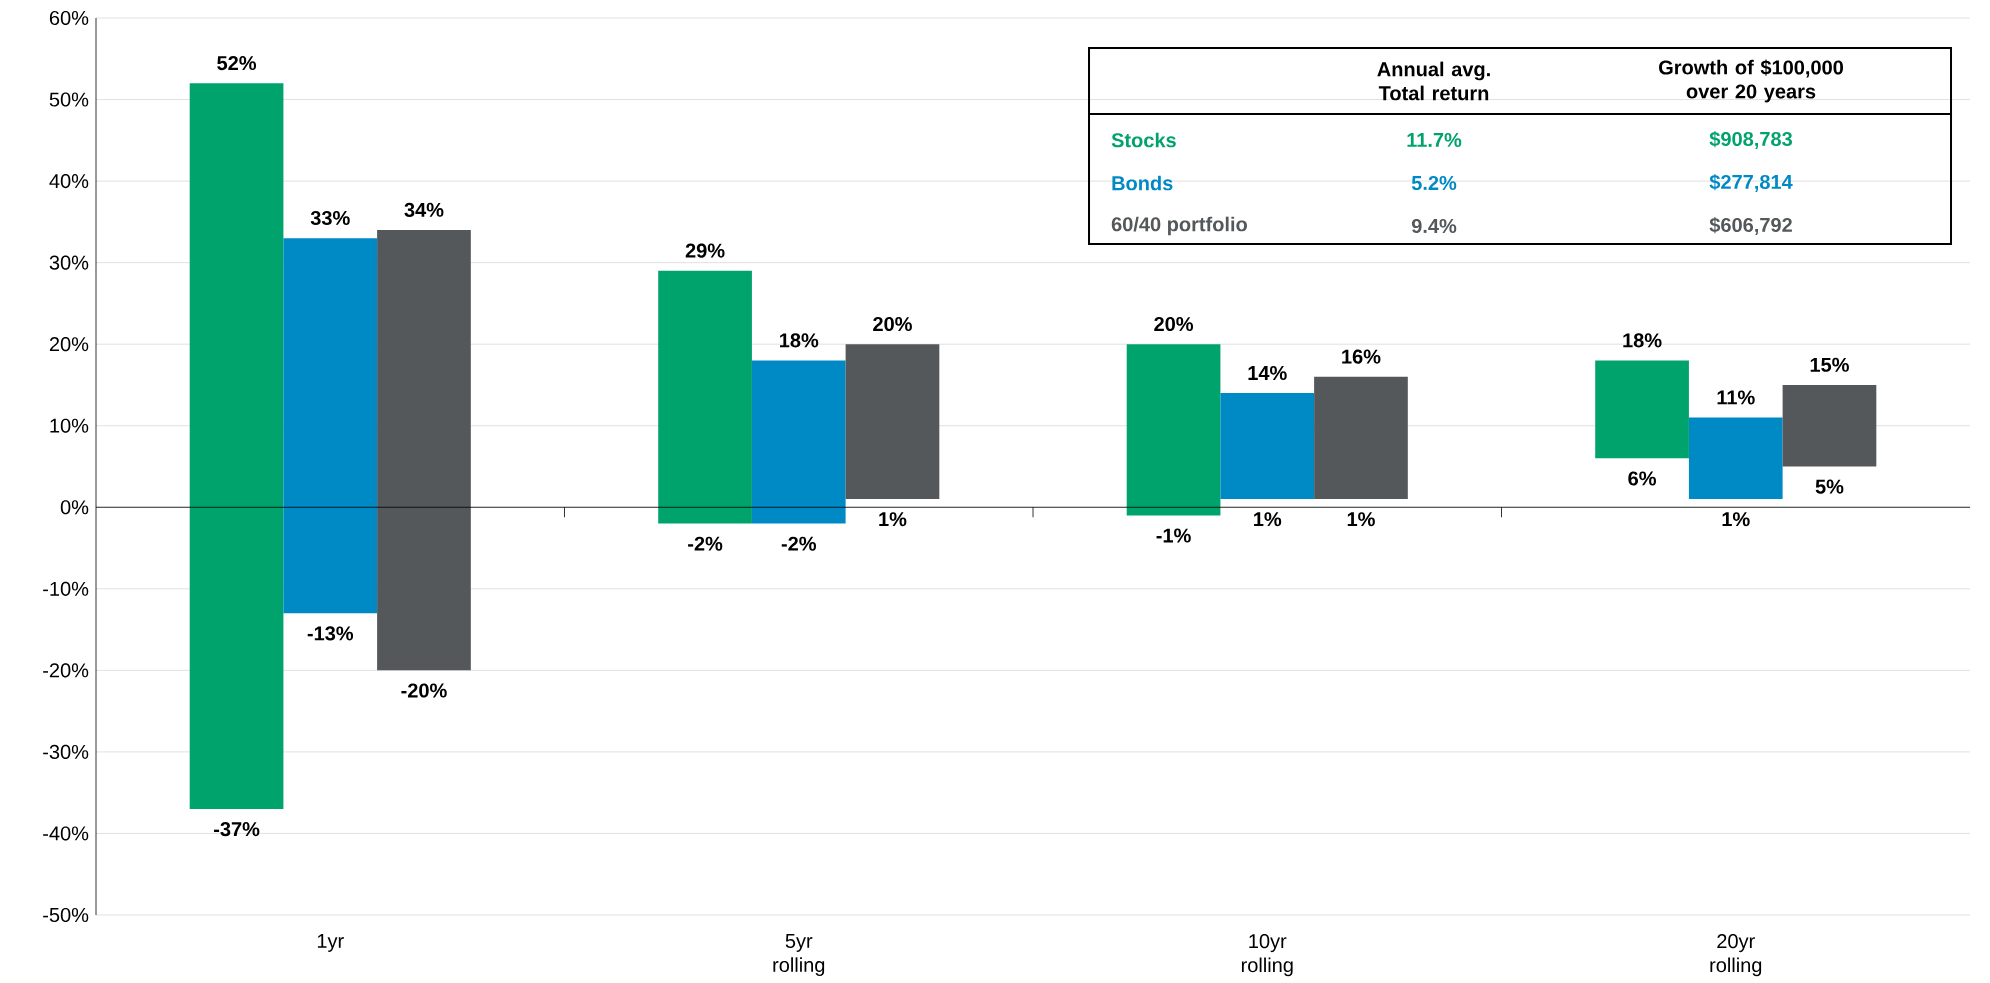  I want to click on y-tick-label: -20%, so click(66, 670).